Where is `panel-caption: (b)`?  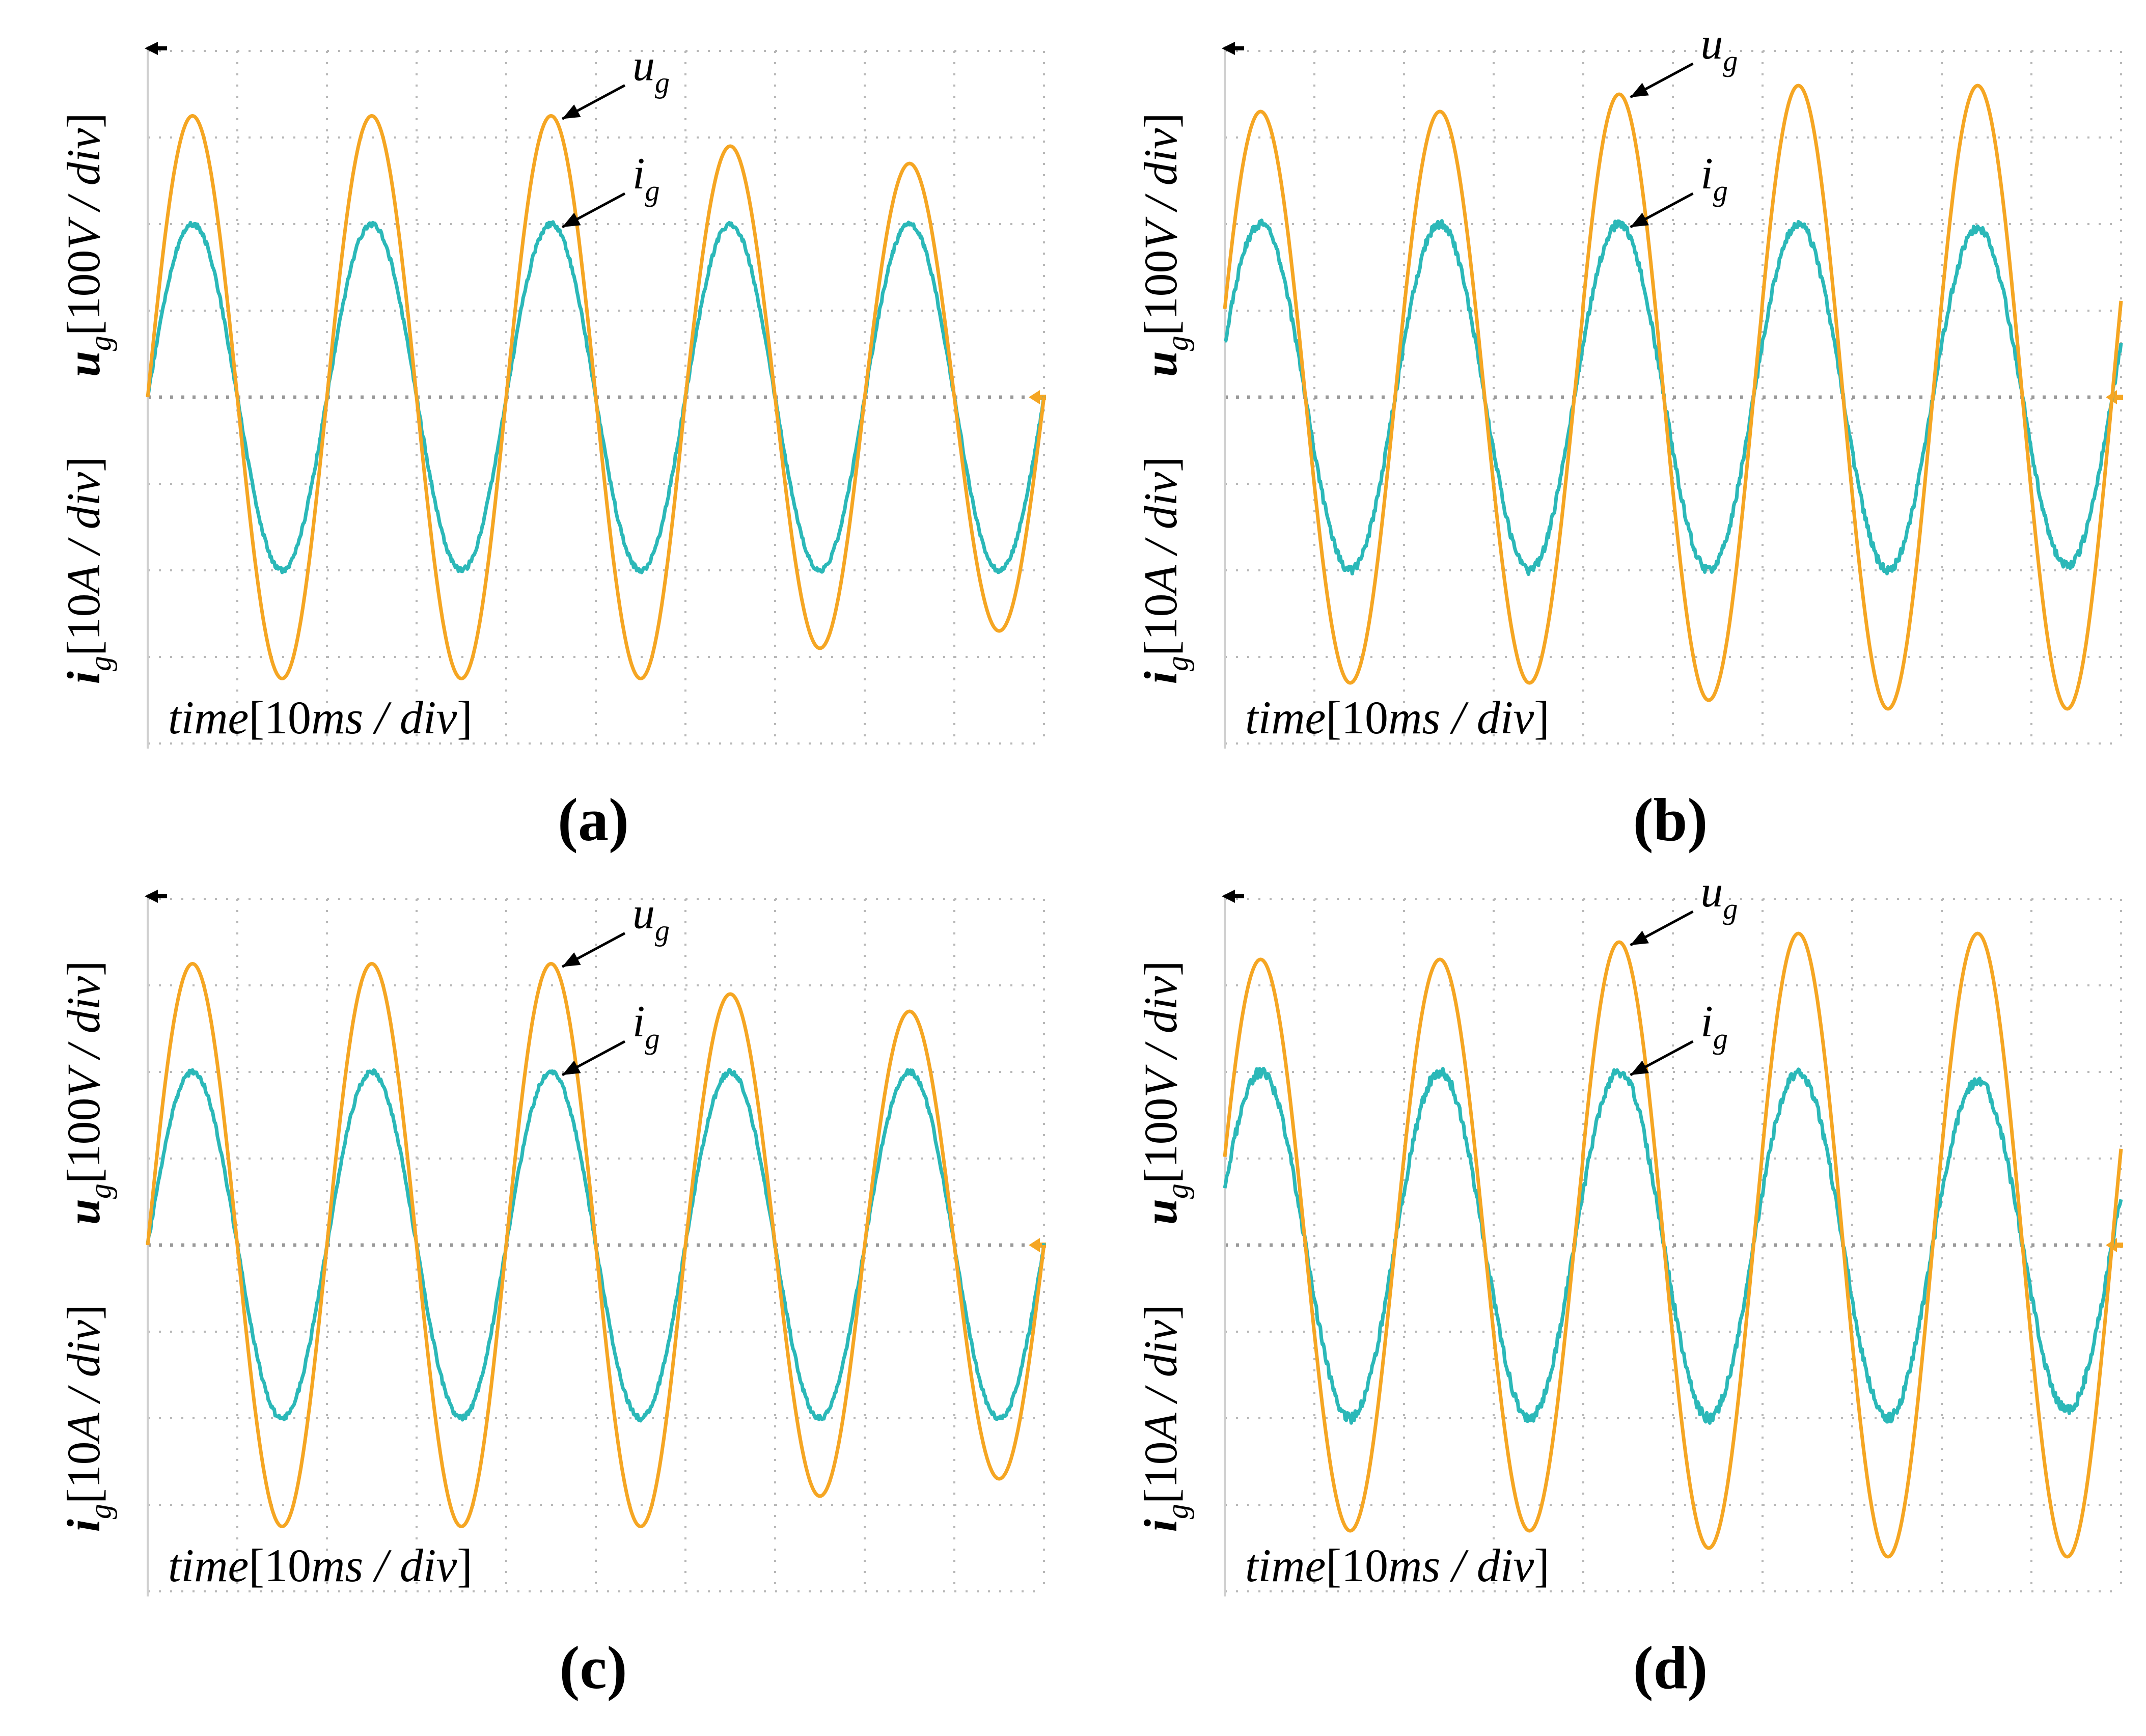
panel-caption: (b) is located at coordinates (1670, 819).